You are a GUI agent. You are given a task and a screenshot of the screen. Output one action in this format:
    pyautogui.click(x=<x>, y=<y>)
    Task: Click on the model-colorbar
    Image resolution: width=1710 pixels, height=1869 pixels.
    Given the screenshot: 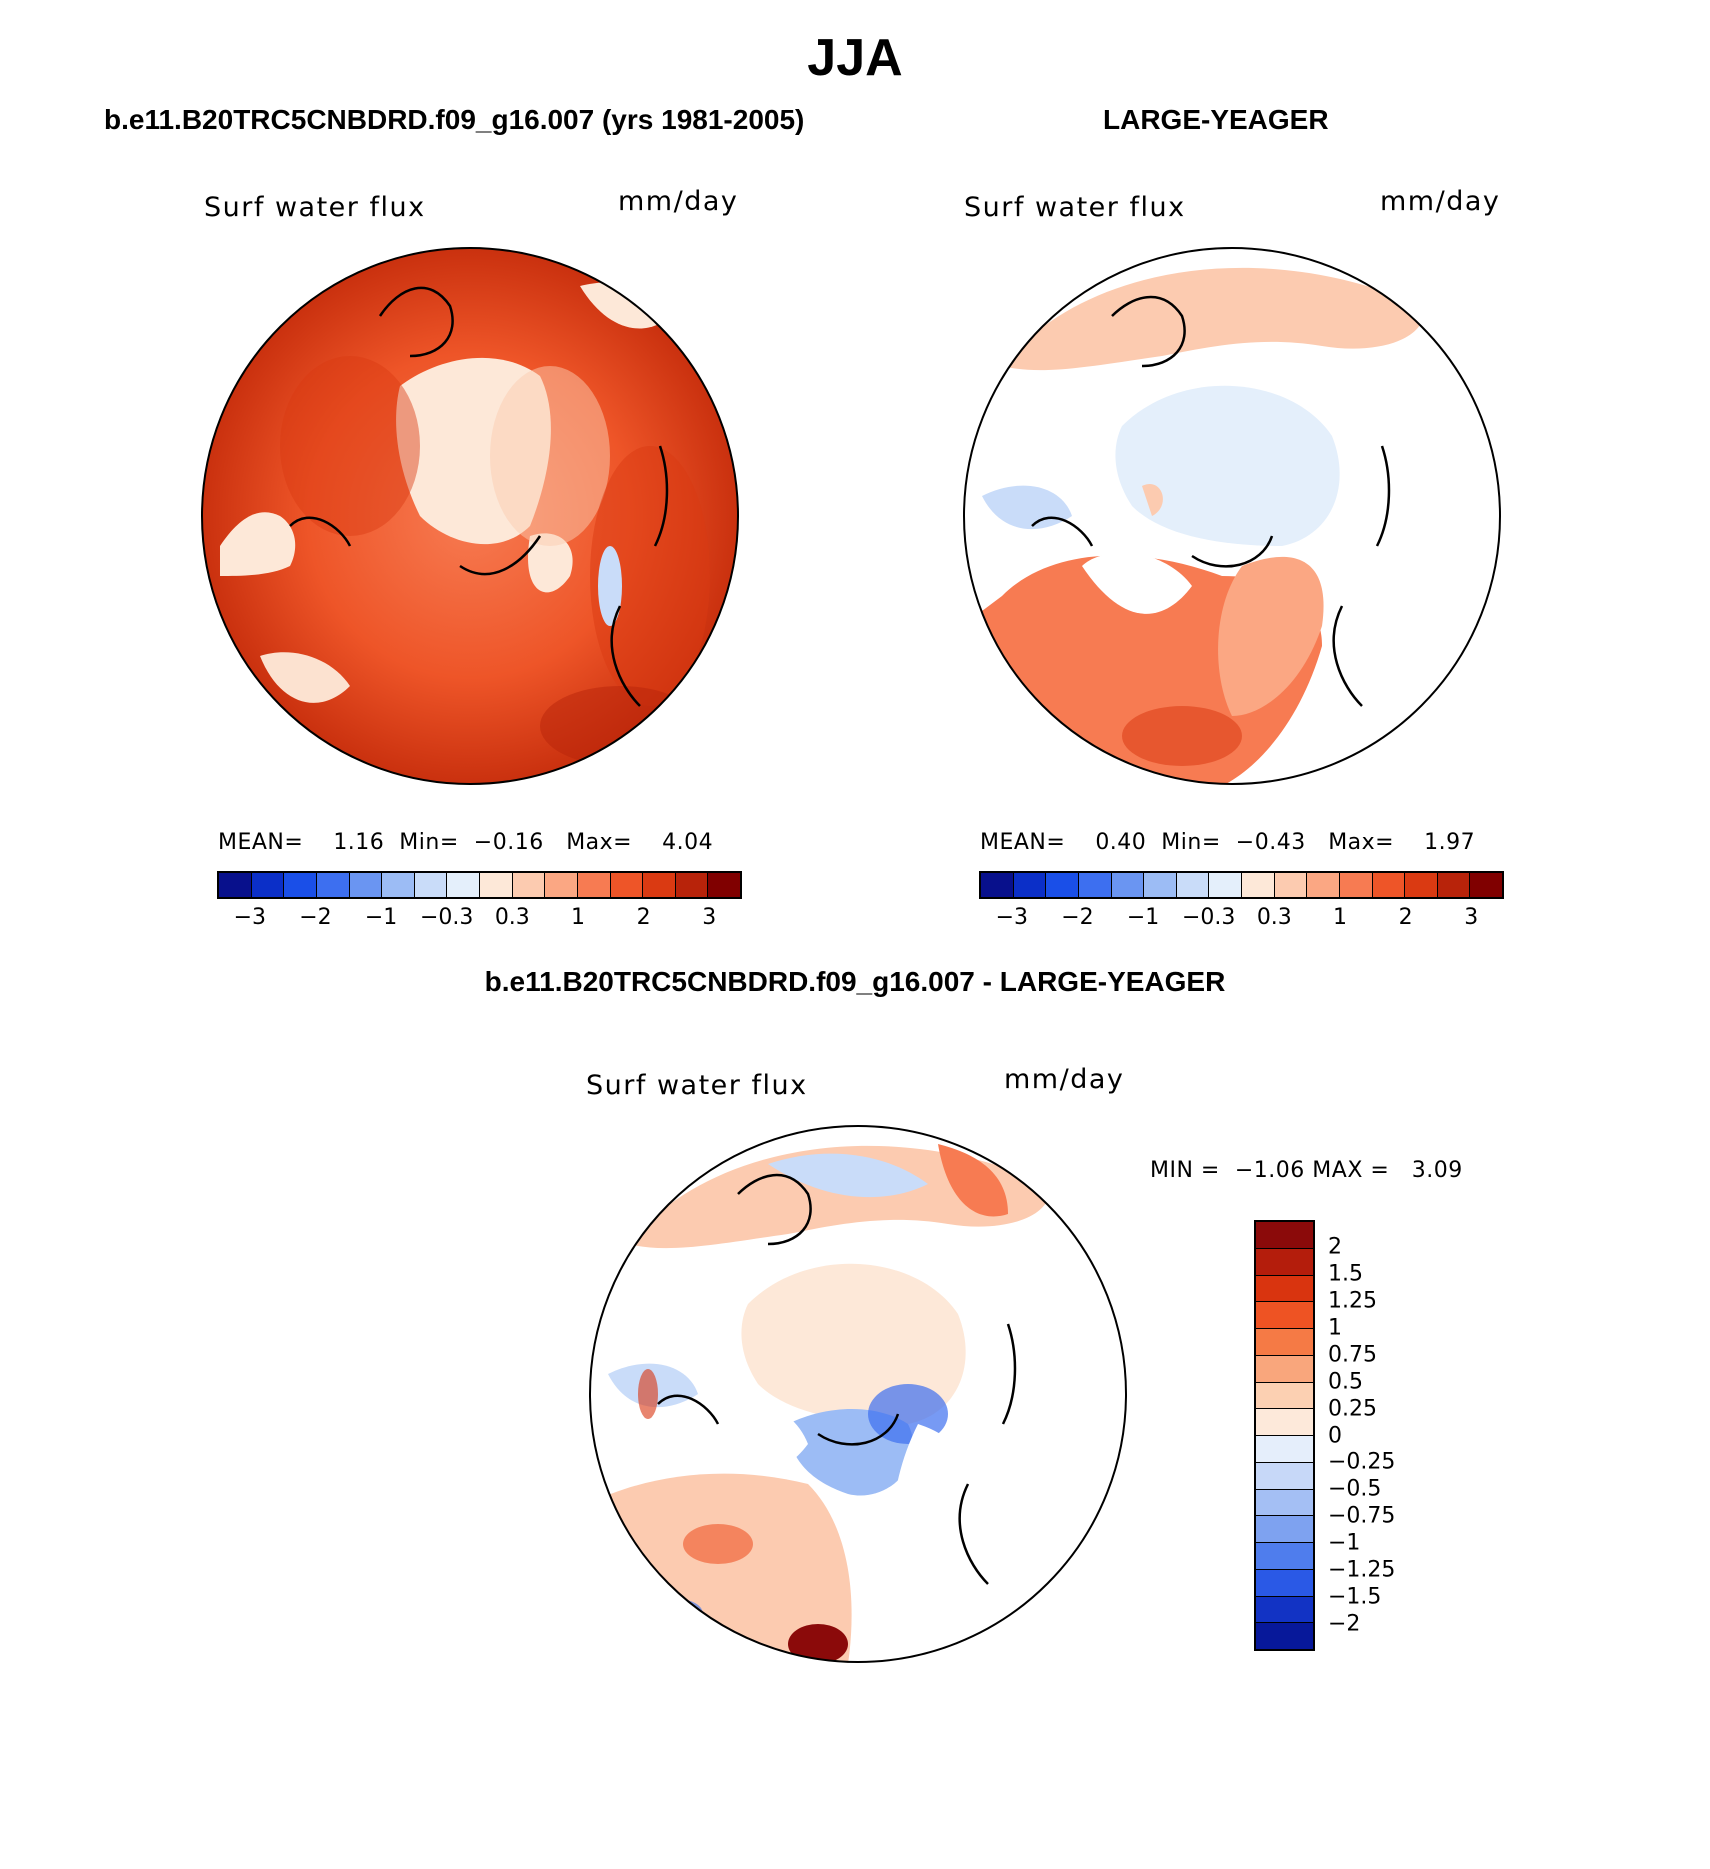 What is the action you would take?
    pyautogui.click(x=479, y=885)
    